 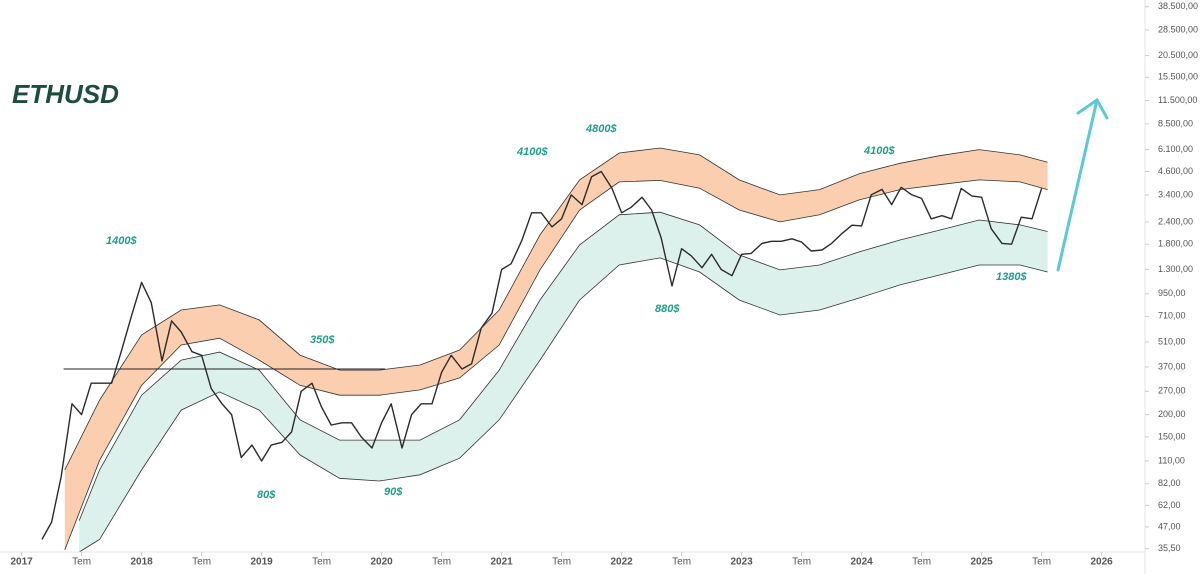 I want to click on chart-title: ETHUSD, so click(x=65, y=94).